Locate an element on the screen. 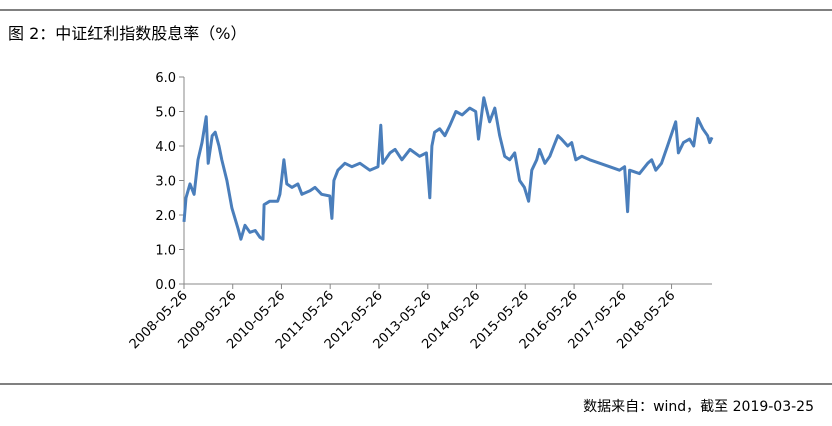 Image resolution: width=832 pixels, height=426 pixels. y-tick-label: 1.0 is located at coordinates (165, 251).